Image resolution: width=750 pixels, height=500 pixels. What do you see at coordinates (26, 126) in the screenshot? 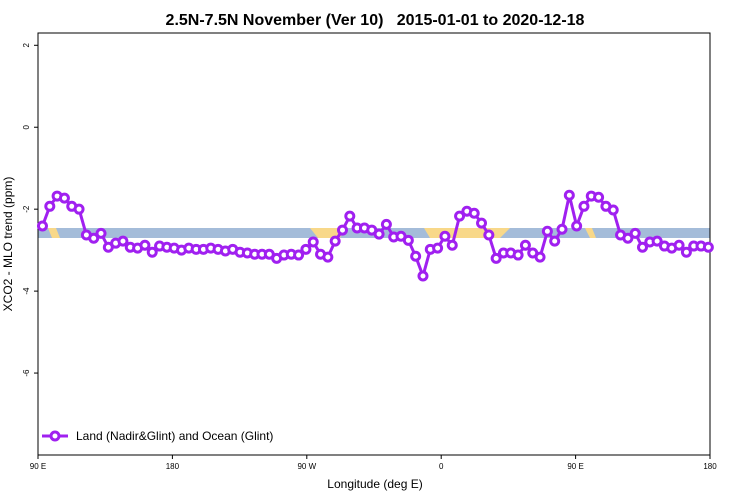
I see `y-tick-label: 0` at bounding box center [26, 126].